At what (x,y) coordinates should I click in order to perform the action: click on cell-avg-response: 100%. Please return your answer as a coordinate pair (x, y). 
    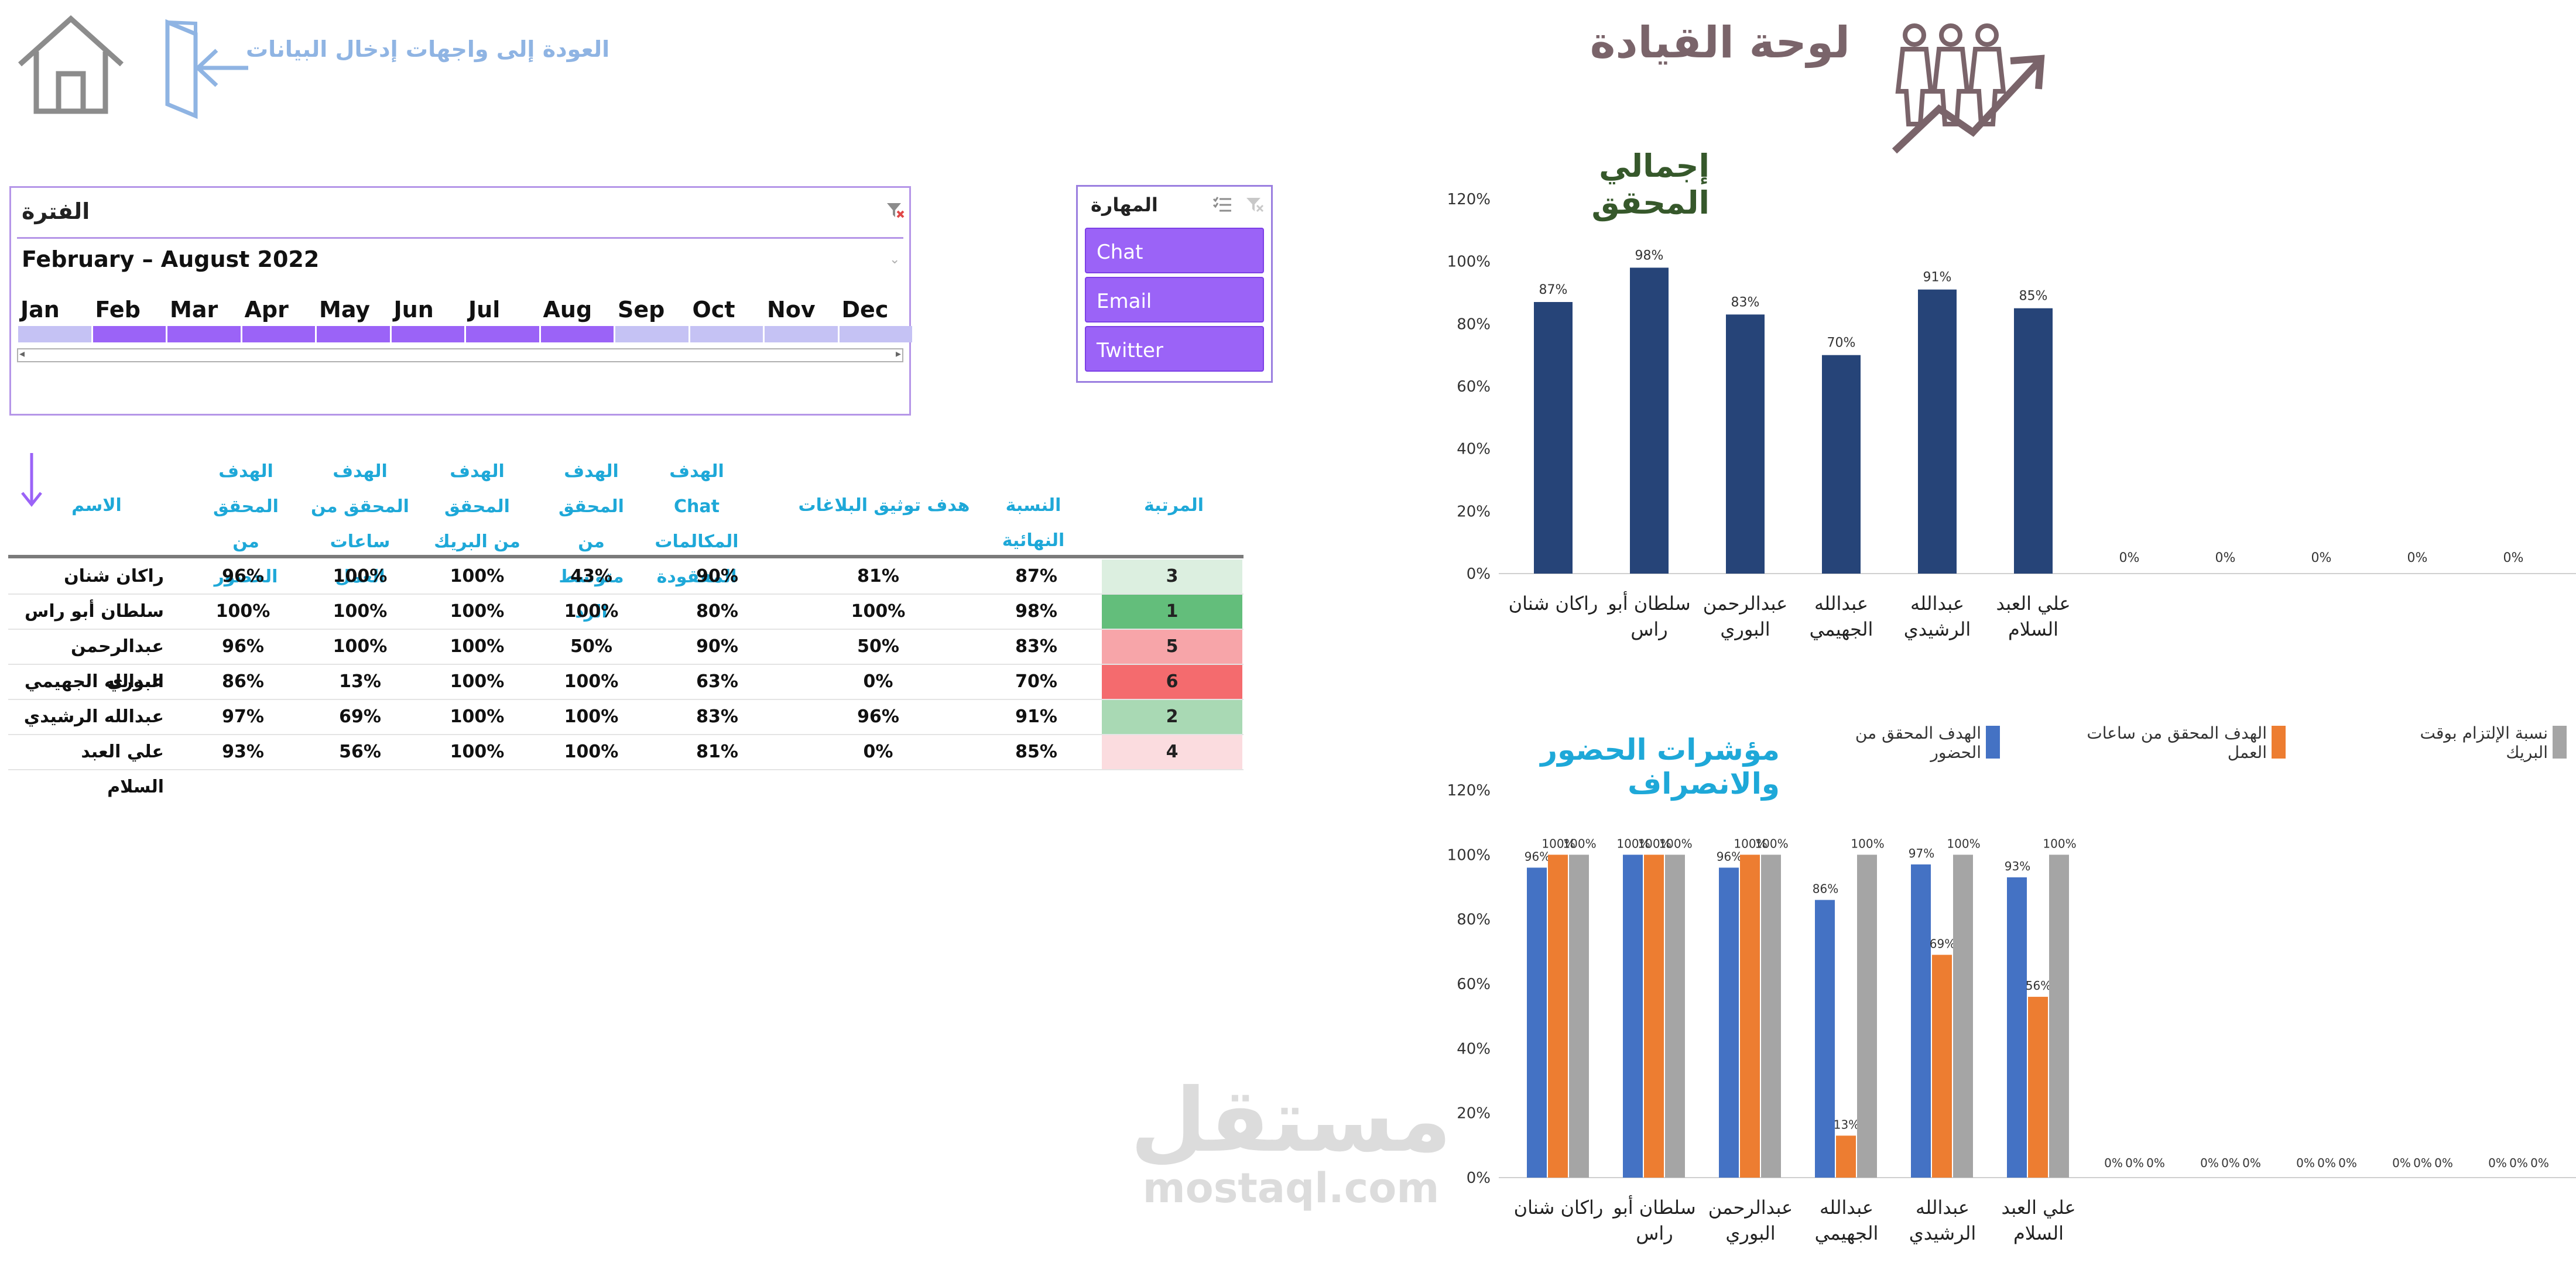
    Looking at the image, I should click on (591, 716).